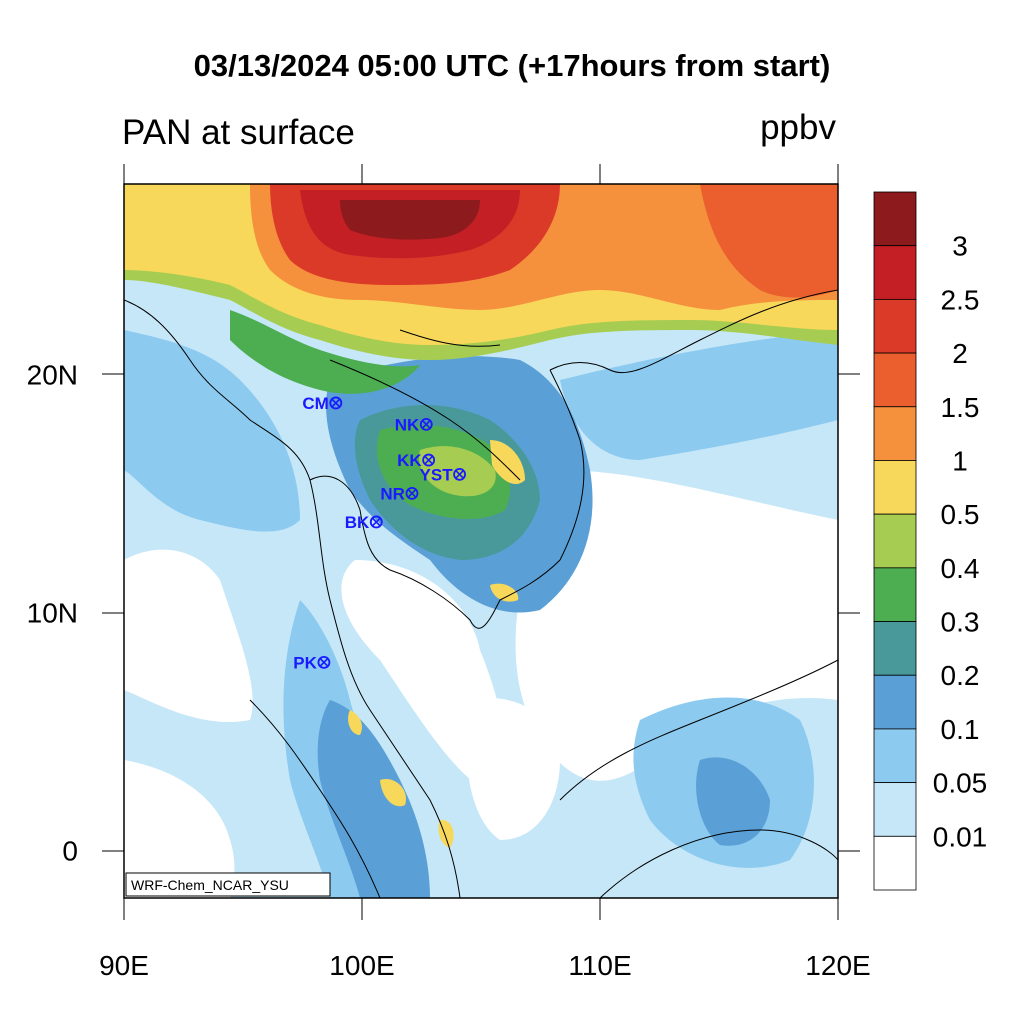 This screenshot has height=1024, width=1024. I want to click on lon-label-2: 110E, so click(599, 965).